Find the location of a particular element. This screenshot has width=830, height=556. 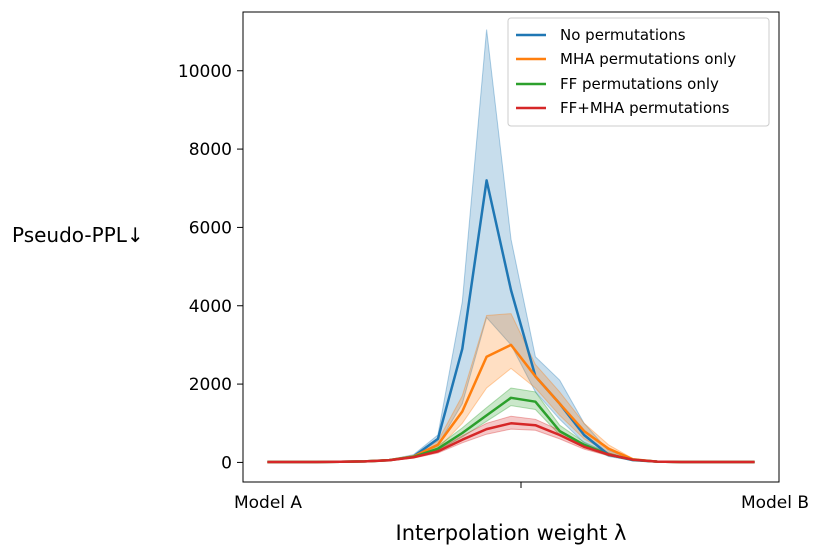

line-ff-mha-permutations is located at coordinates (511, 443).